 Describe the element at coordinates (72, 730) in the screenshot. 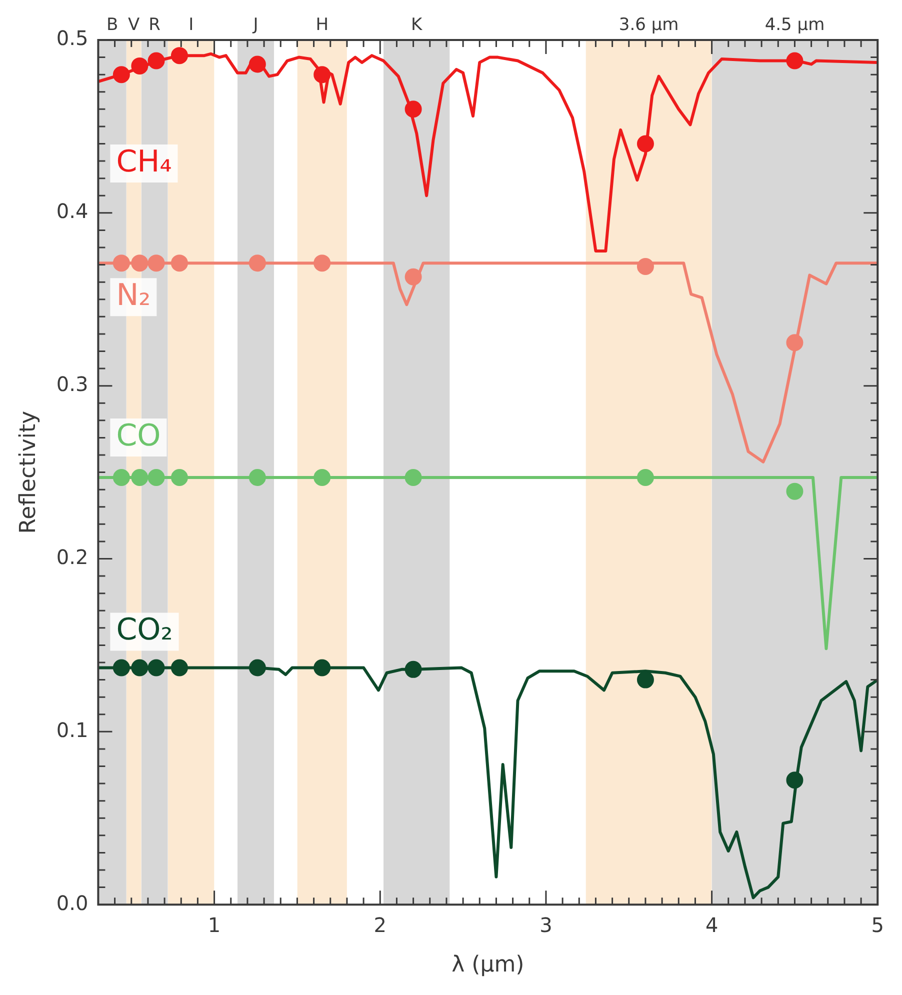

I see `y-tick-label: 0.1` at that location.